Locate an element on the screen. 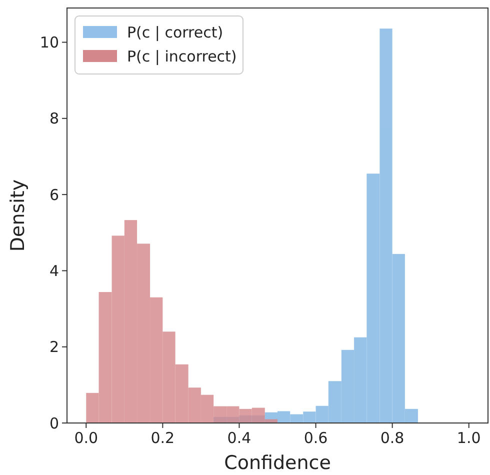 The width and height of the screenshot is (490, 475). y-axis-title: Density is located at coordinates (18, 215).